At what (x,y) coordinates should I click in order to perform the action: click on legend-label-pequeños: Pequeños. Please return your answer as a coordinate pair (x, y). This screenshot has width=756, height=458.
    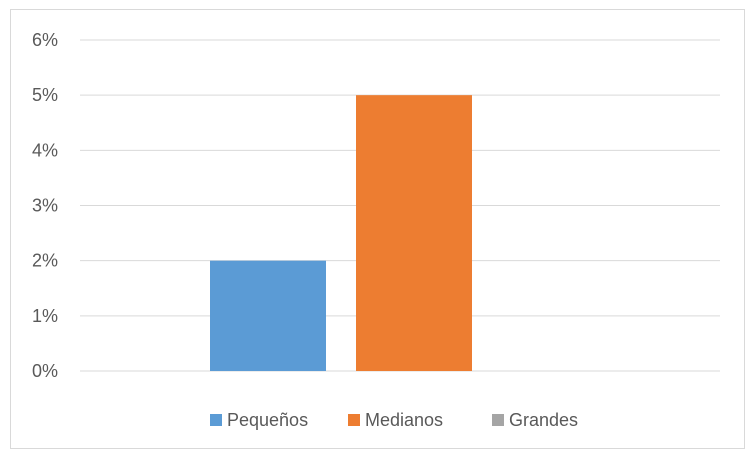
    Looking at the image, I should click on (267, 420).